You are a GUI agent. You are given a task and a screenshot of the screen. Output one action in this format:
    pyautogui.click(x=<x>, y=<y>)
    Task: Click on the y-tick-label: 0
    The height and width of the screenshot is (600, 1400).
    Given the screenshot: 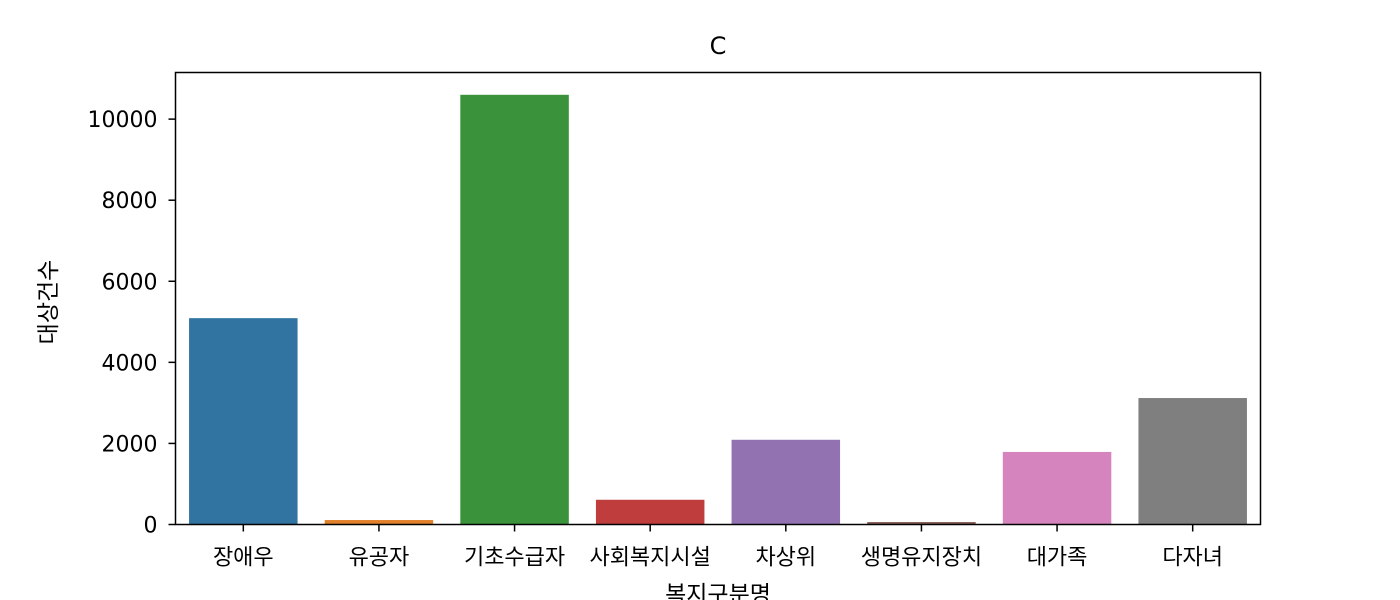 What is the action you would take?
    pyautogui.click(x=151, y=526)
    